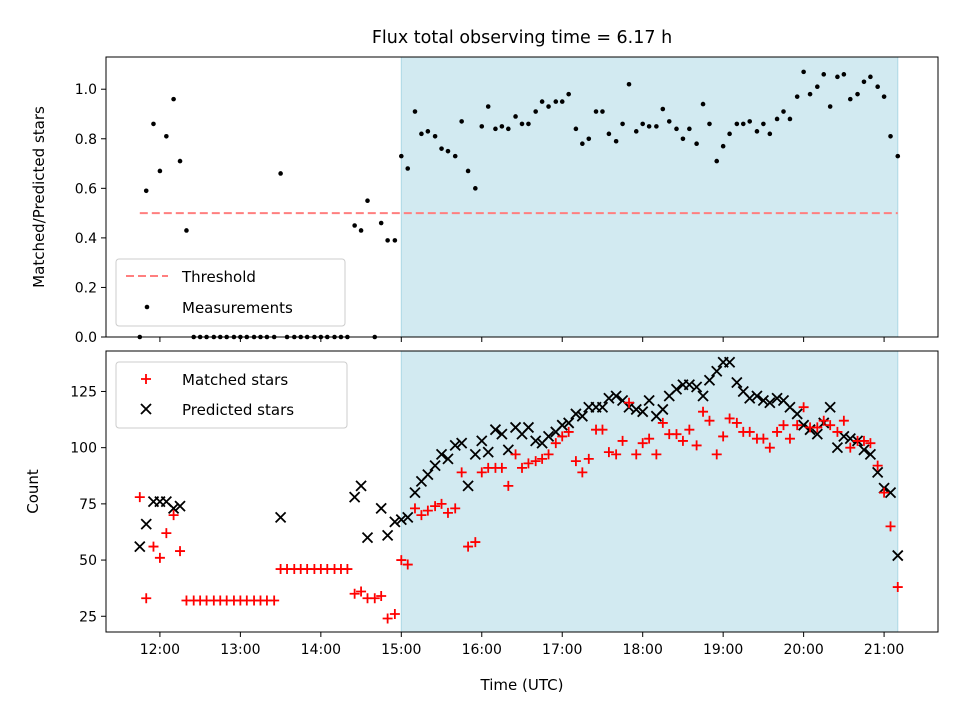 The width and height of the screenshot is (960, 720). I want to click on y-tick-label: 50, so click(88, 561).